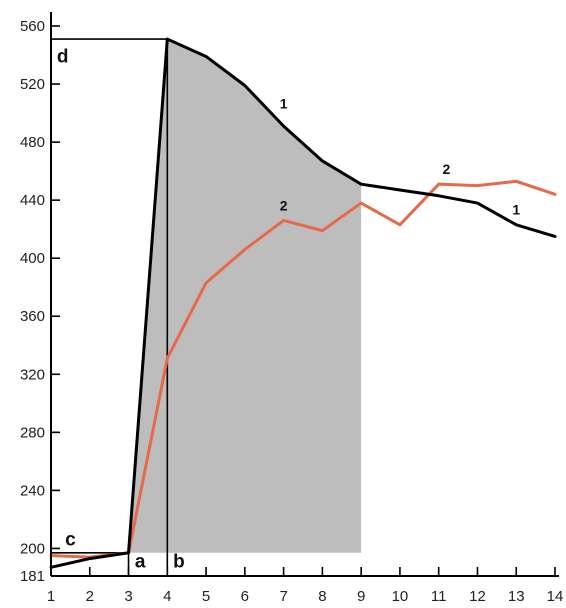 Image resolution: width=566 pixels, height=608 pixels. What do you see at coordinates (32, 200) in the screenshot?
I see `y-tick-label-440: 440` at bounding box center [32, 200].